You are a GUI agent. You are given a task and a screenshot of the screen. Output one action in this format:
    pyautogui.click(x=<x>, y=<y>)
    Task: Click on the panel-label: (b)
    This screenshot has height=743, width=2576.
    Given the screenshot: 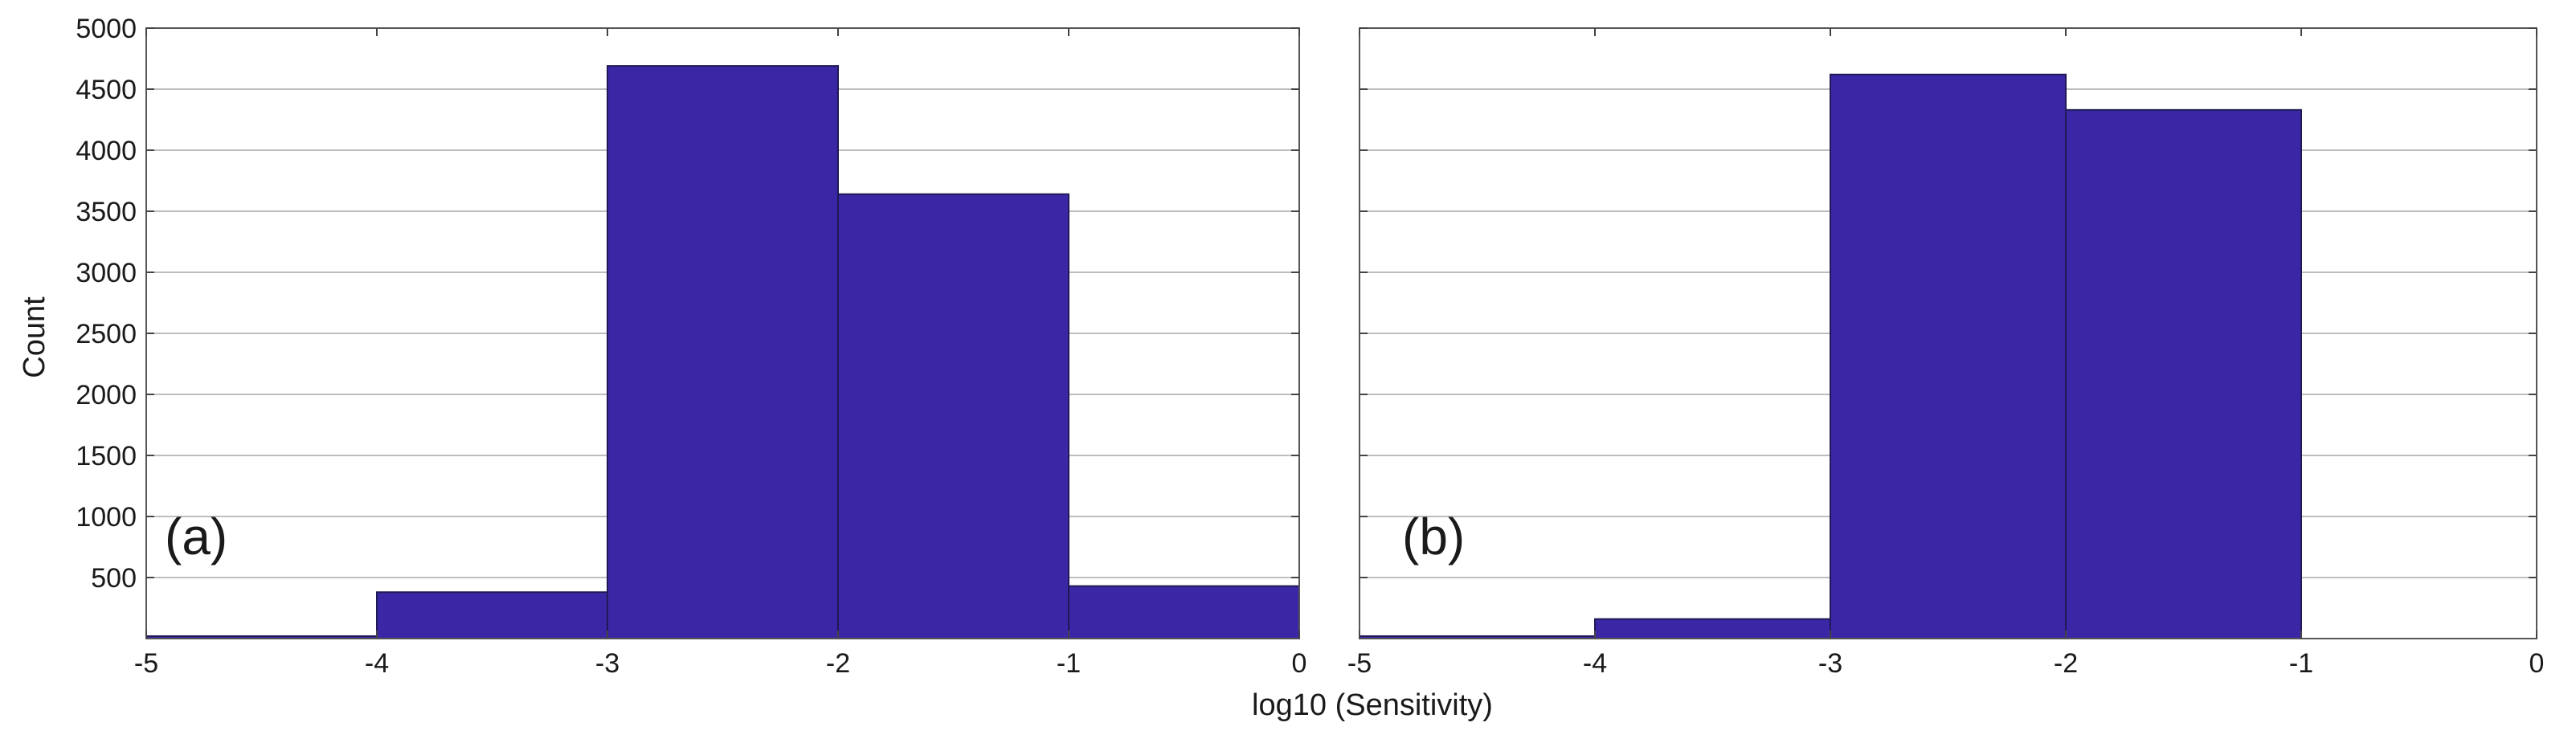 What is the action you would take?
    pyautogui.click(x=1434, y=537)
    